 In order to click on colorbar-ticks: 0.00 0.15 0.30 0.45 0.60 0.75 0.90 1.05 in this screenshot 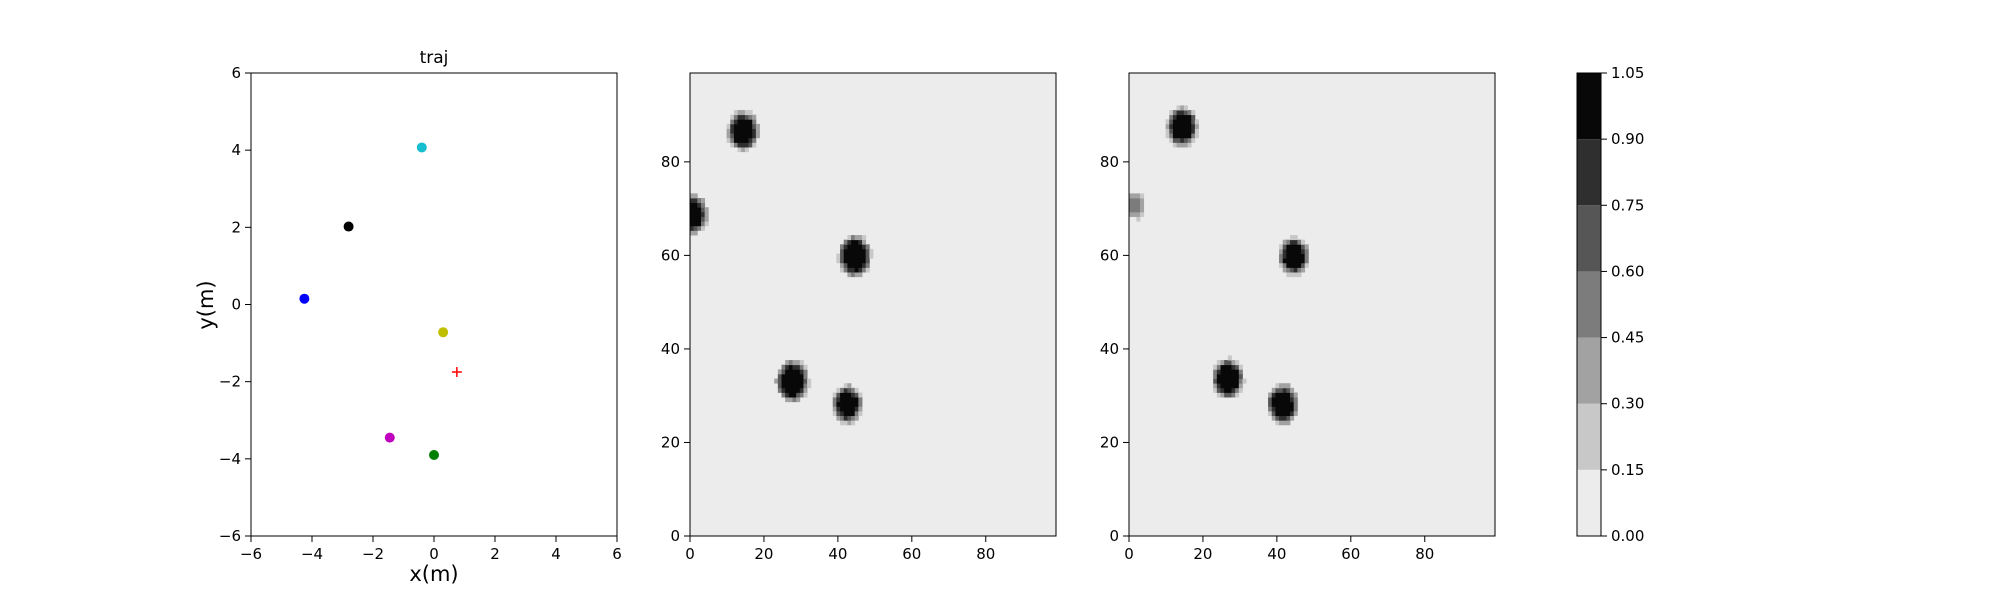, I will do `click(1622, 304)`.